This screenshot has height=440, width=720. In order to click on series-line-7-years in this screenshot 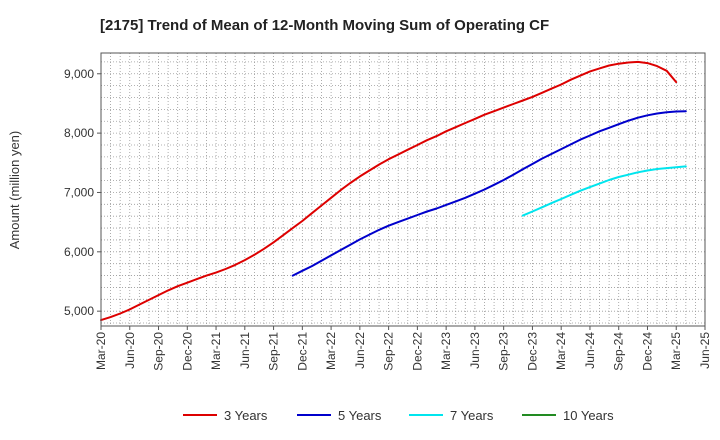, I will do `click(604, 191)`.